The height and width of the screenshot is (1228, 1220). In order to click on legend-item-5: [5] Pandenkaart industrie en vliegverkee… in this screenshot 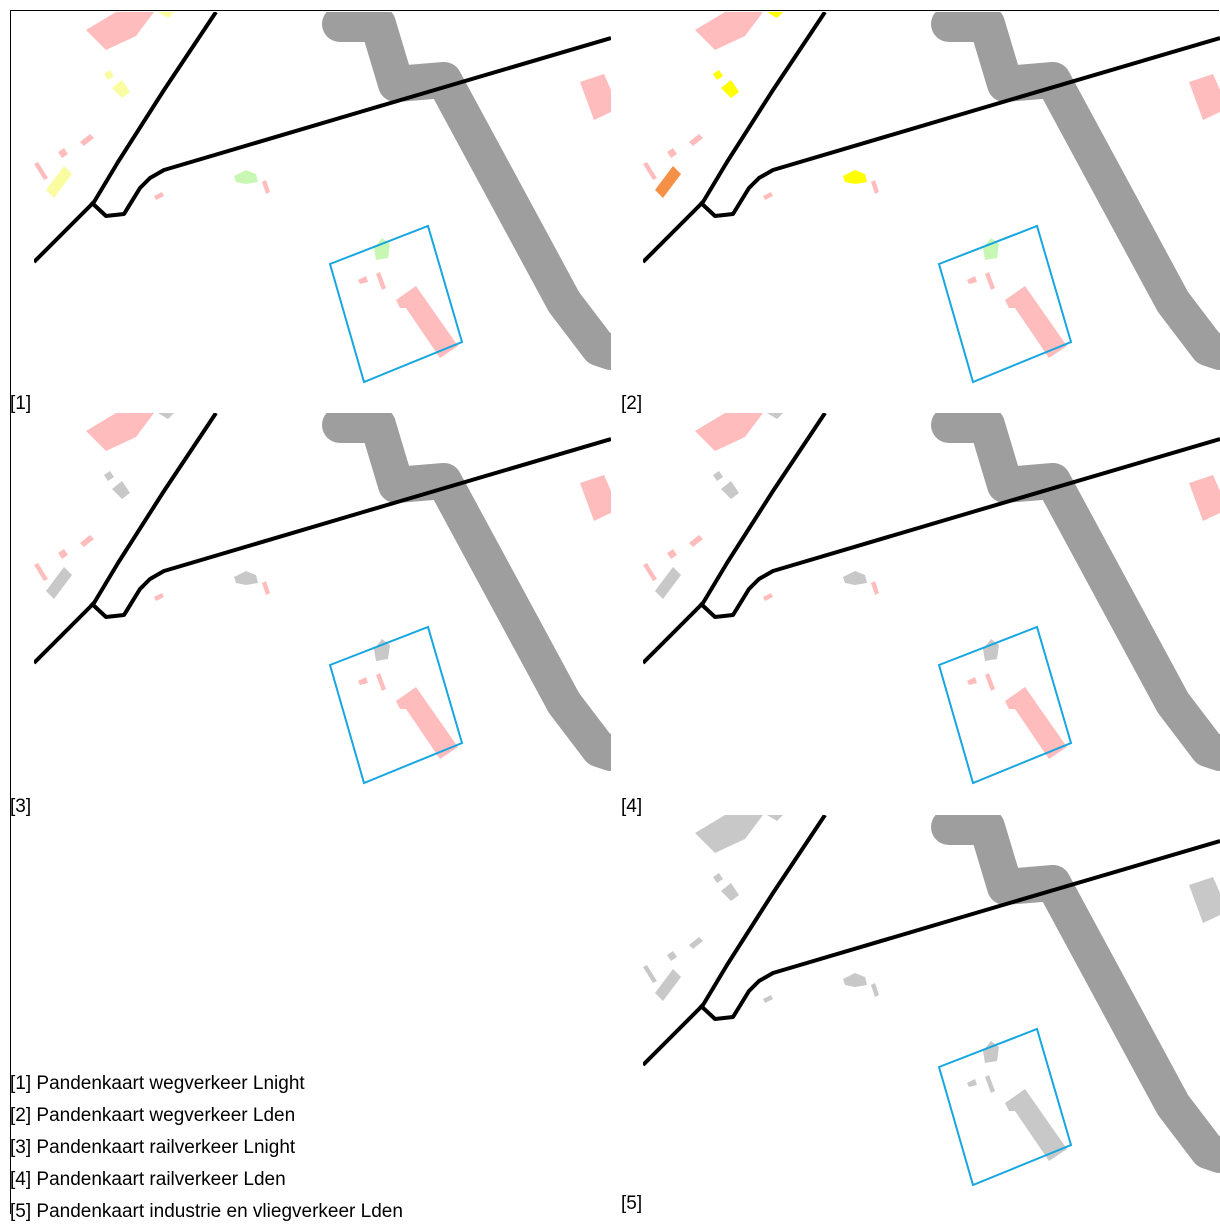, I will do `click(206, 1211)`.